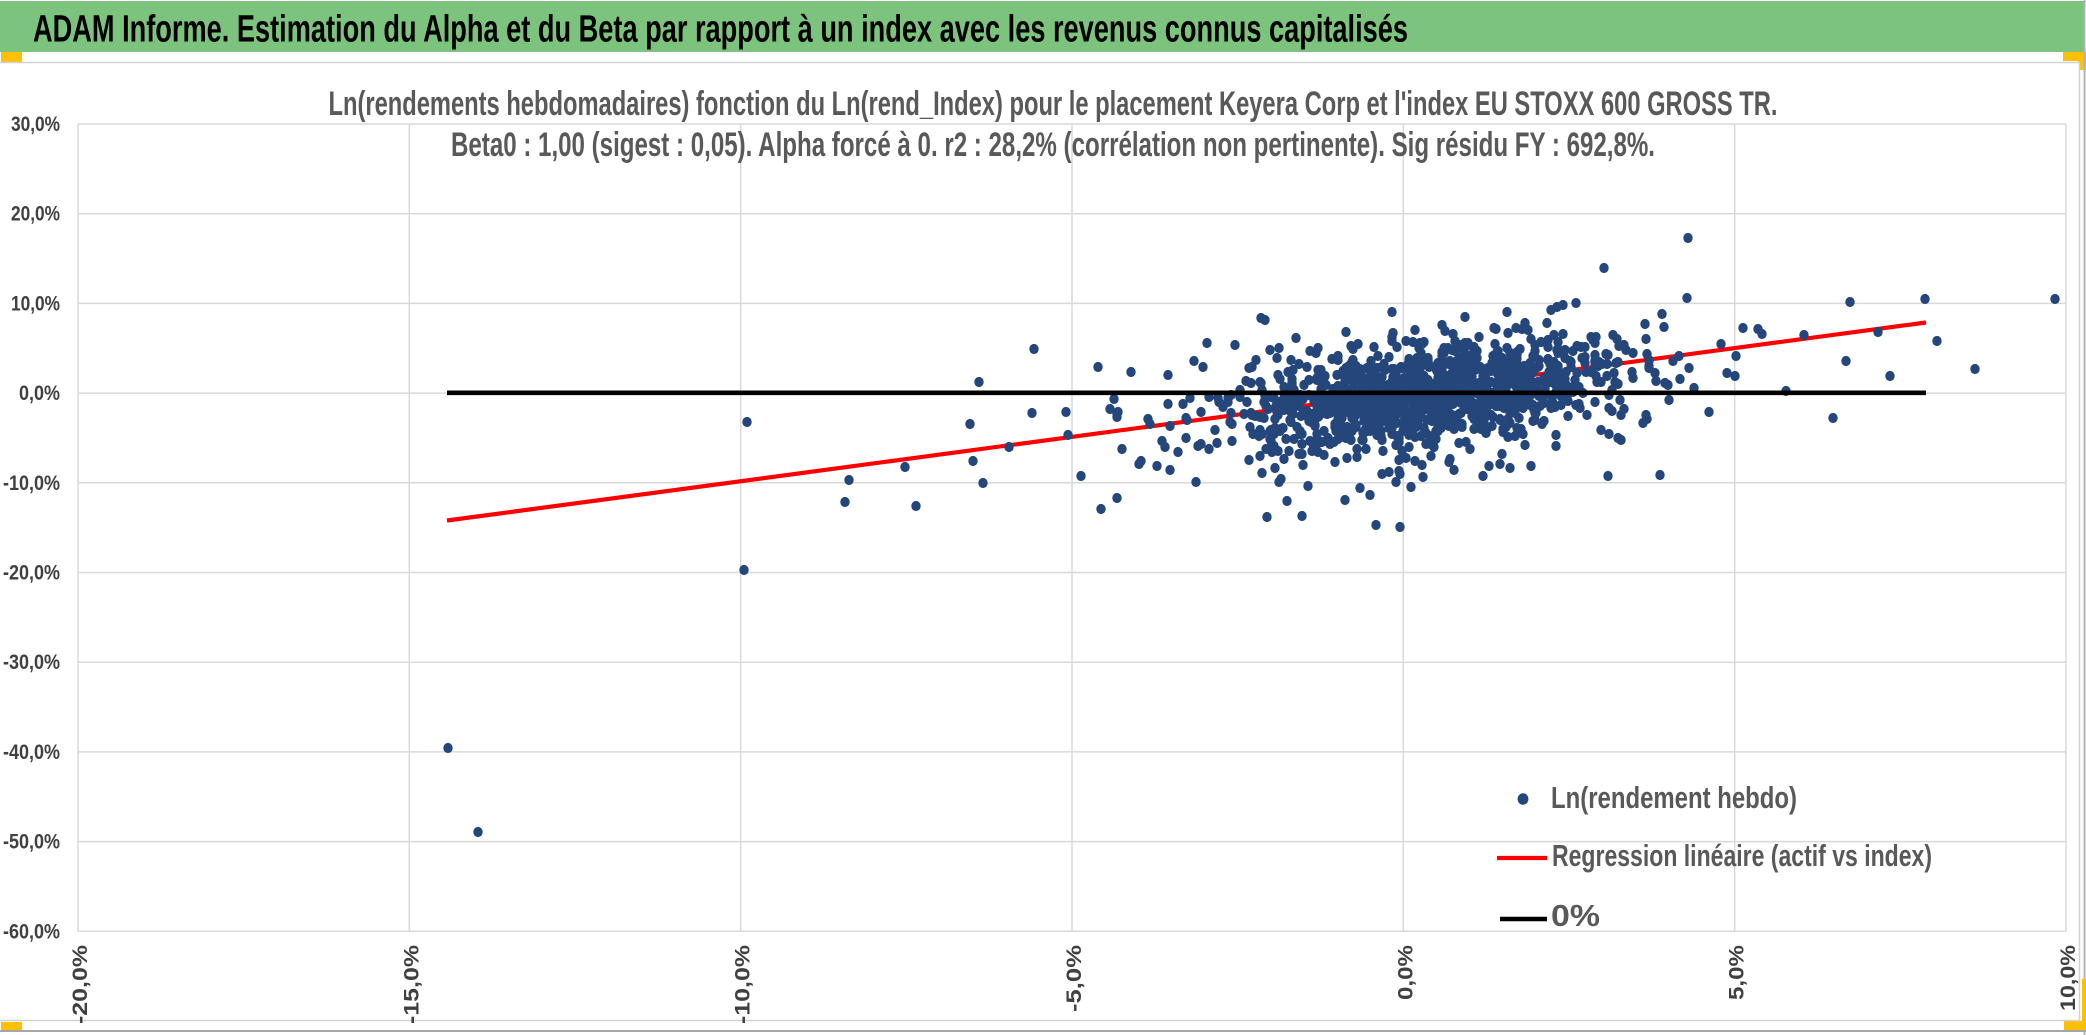 This screenshot has height=1035, width=2086. What do you see at coordinates (31, 931) in the screenshot?
I see `svg-text: -60,0%` at bounding box center [31, 931].